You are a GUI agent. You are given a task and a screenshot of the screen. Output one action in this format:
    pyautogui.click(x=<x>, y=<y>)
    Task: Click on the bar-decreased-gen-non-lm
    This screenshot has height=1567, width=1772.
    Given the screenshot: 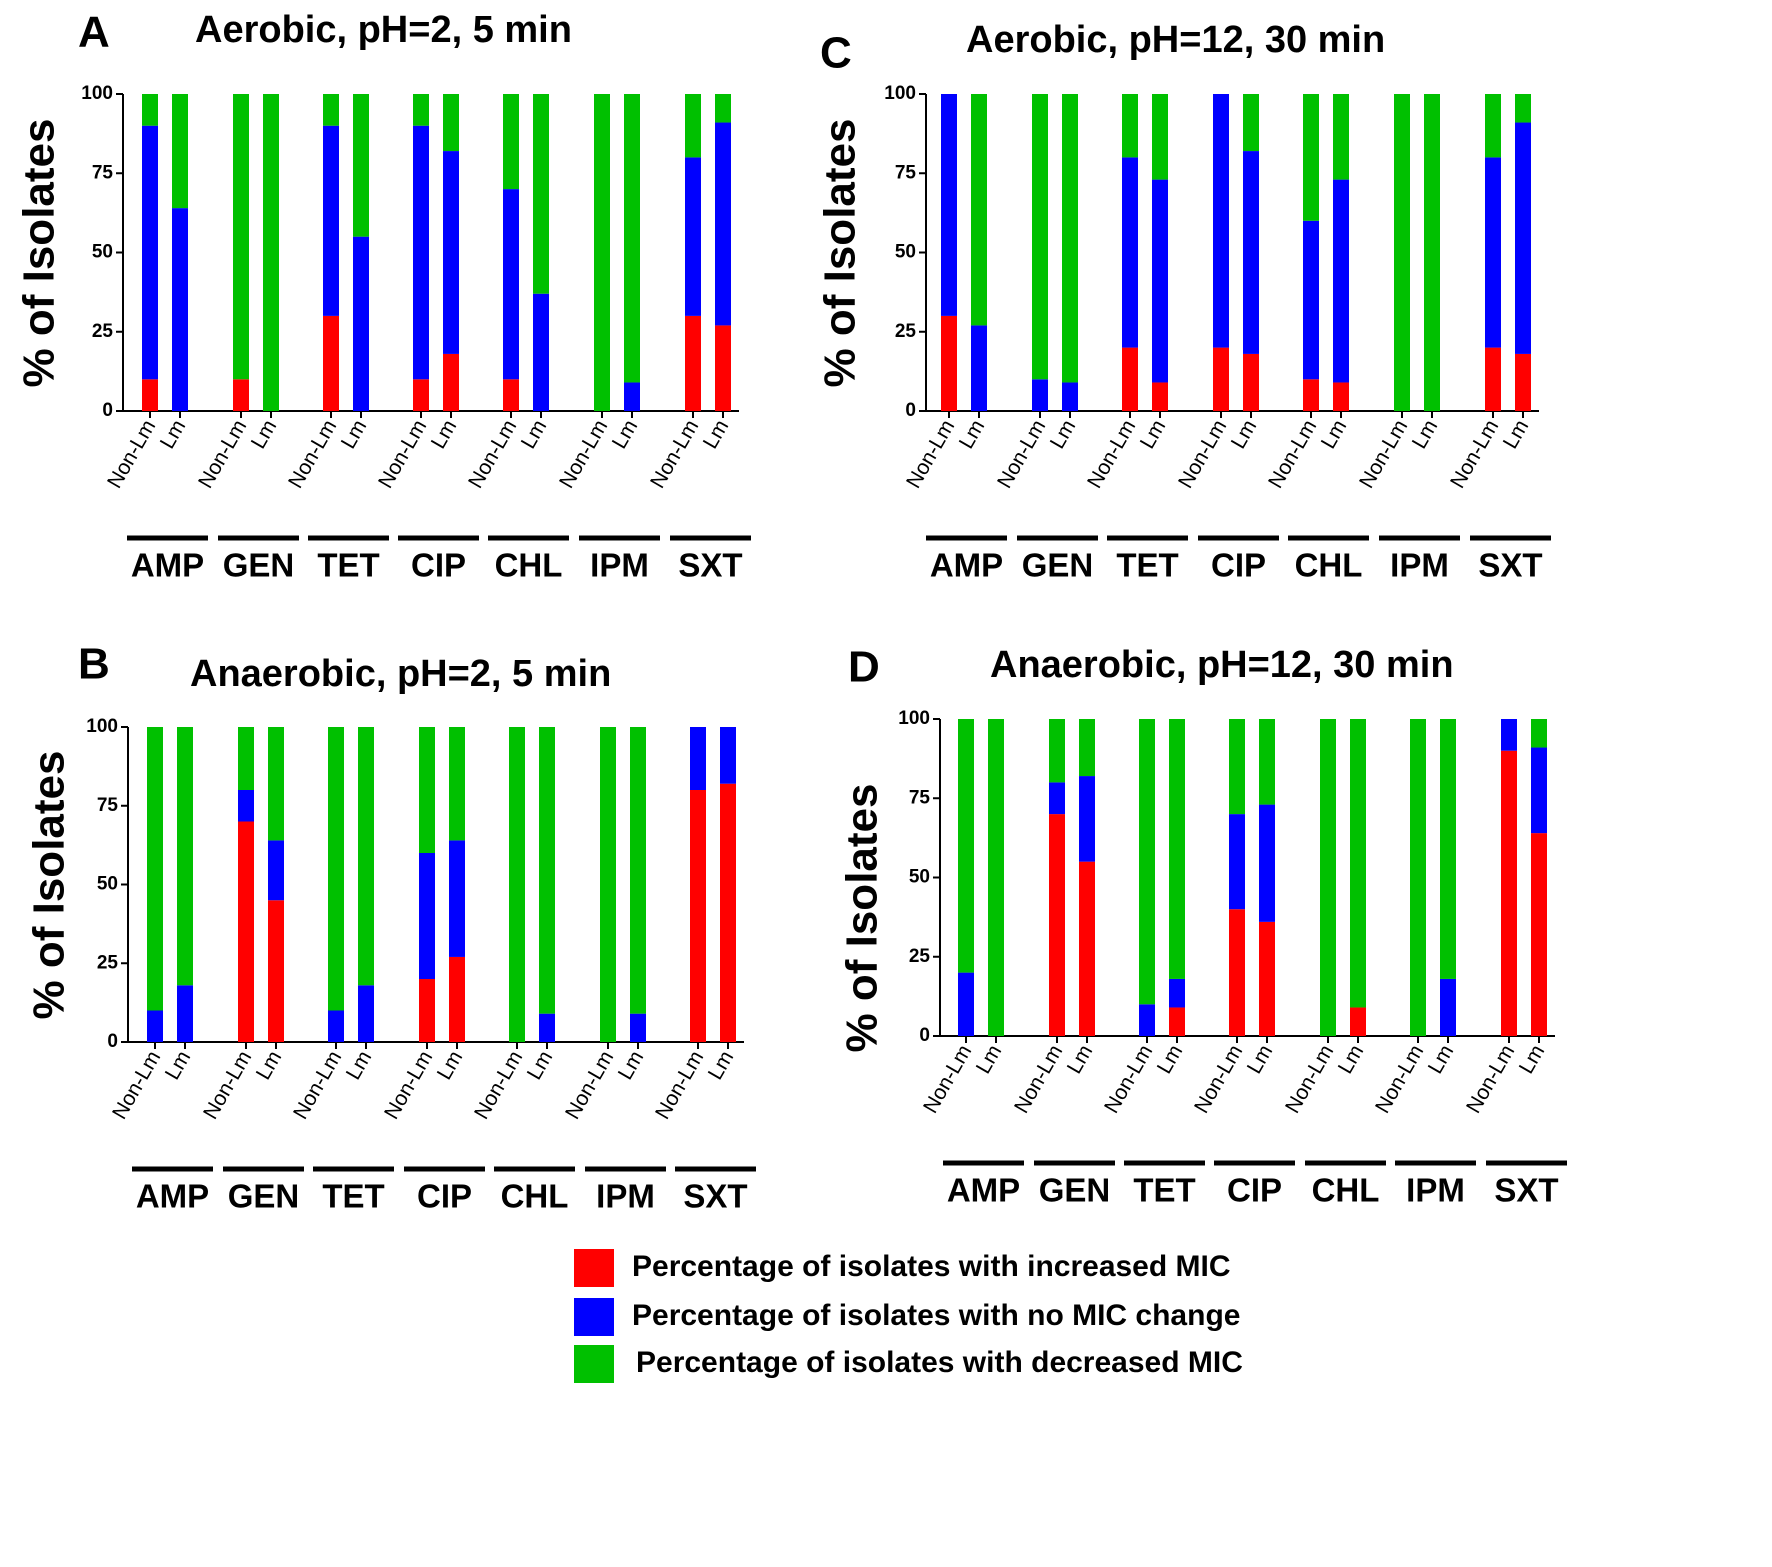 What is the action you would take?
    pyautogui.click(x=246, y=758)
    